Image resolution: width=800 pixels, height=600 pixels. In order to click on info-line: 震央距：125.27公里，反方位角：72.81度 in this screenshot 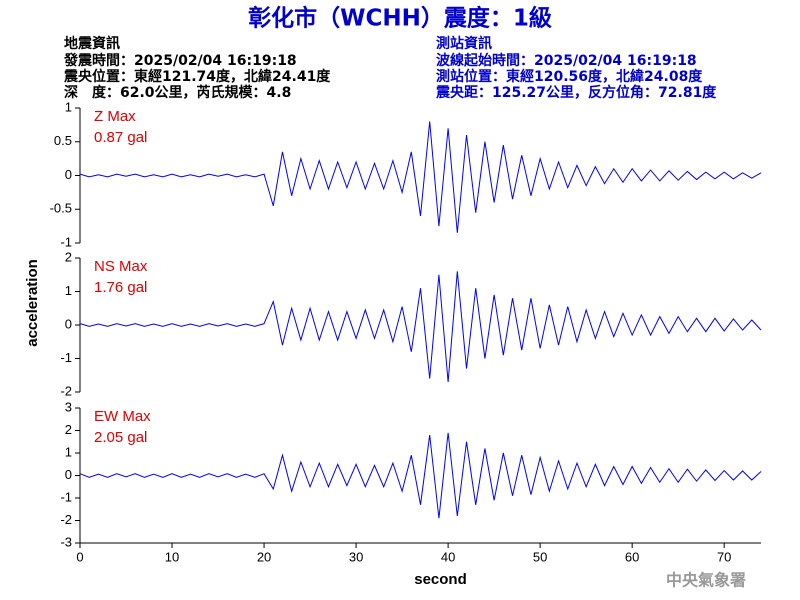, I will do `click(576, 92)`.